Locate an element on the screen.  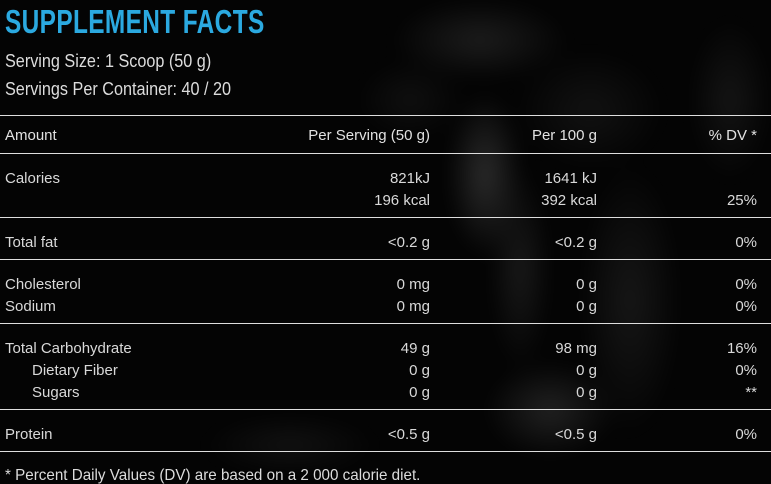
table-row: Dietary Fiber 0 g 0 g 0% is located at coordinates (381, 371).